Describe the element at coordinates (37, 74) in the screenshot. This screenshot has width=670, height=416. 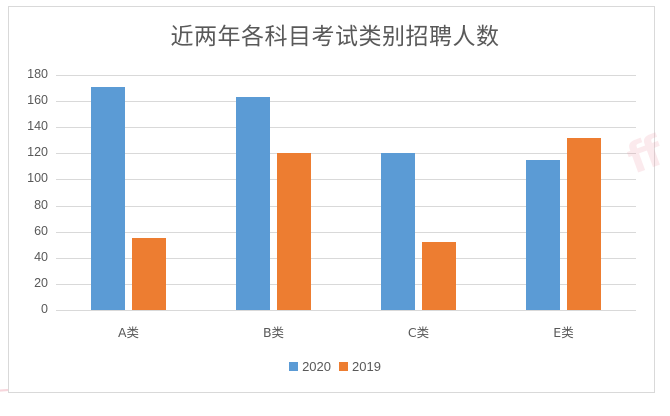
I see `y-tick-label: 180` at that location.